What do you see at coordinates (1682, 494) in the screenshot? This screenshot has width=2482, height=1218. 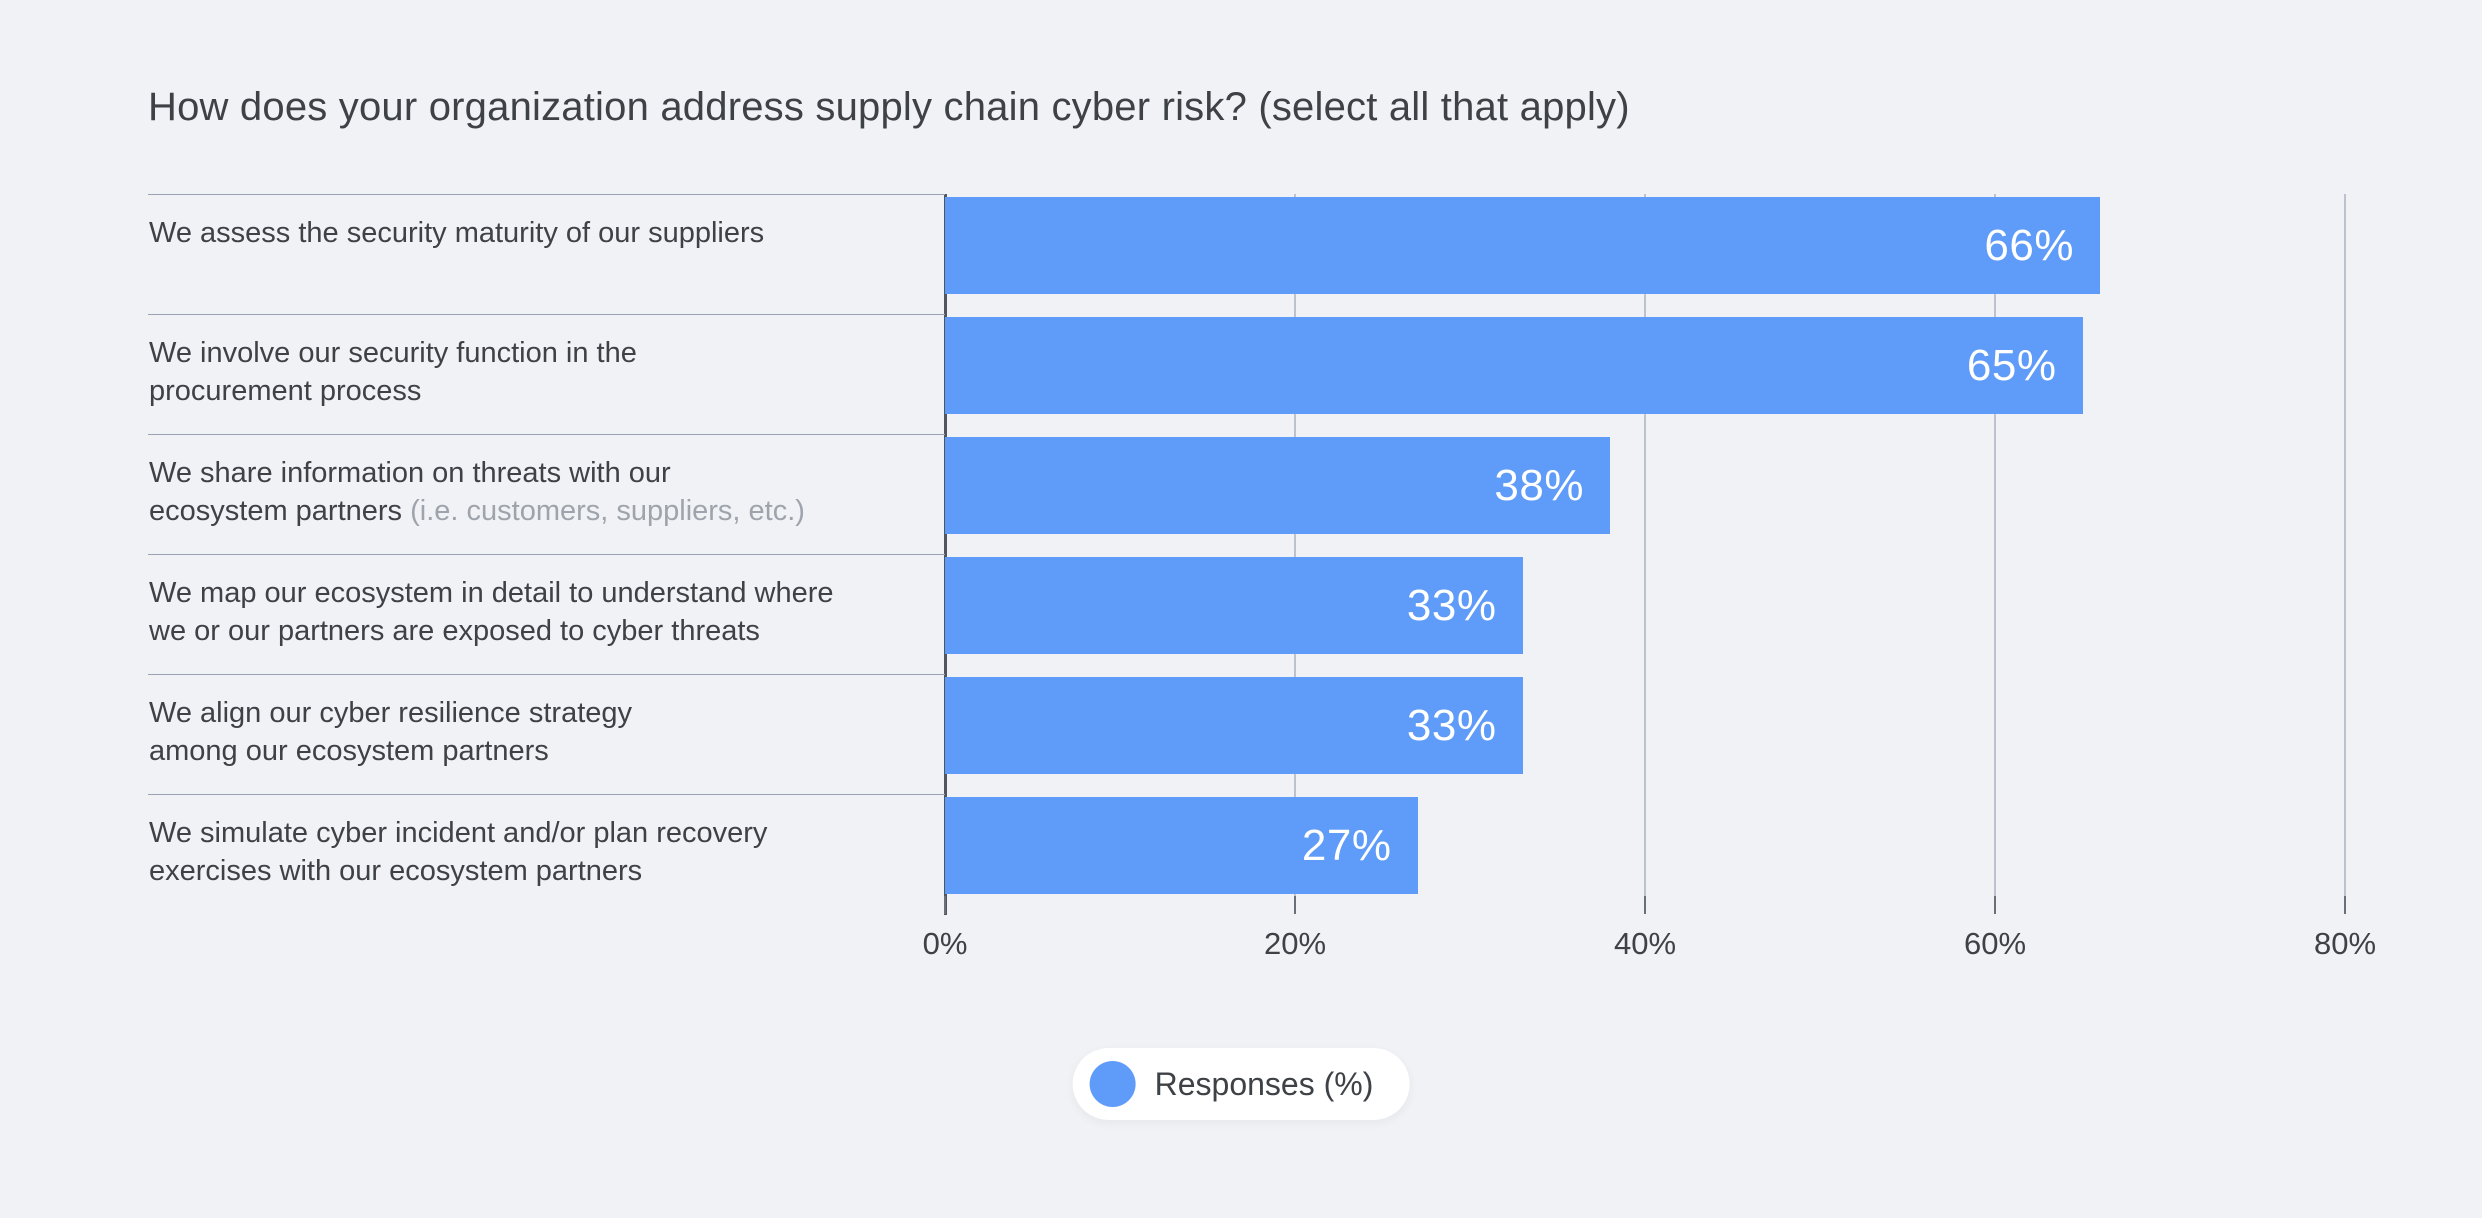 I see `bar-cell: 38%` at bounding box center [1682, 494].